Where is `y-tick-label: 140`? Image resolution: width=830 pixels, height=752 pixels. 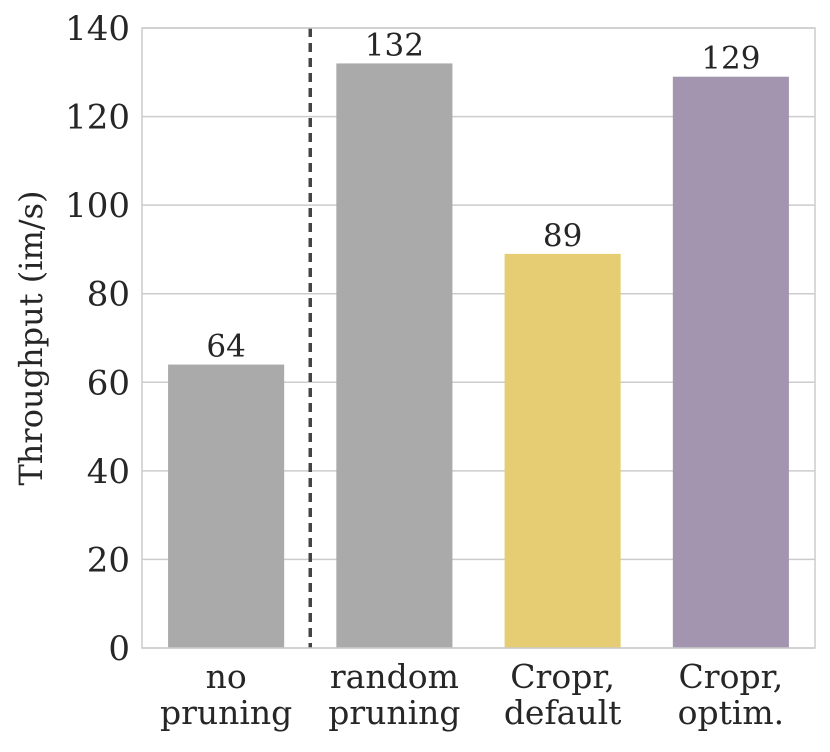 y-tick-label: 140 is located at coordinates (97, 29).